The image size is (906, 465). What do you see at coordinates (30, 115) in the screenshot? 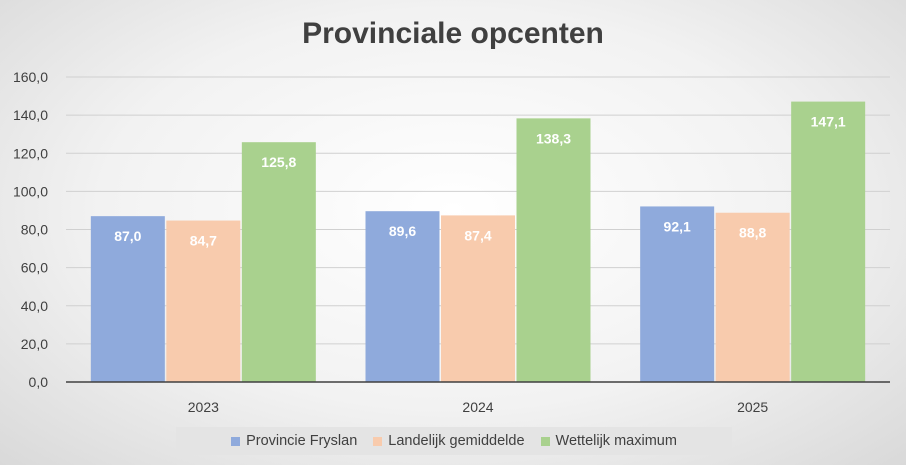
I see `y-tick-label: 140,0` at bounding box center [30, 115].